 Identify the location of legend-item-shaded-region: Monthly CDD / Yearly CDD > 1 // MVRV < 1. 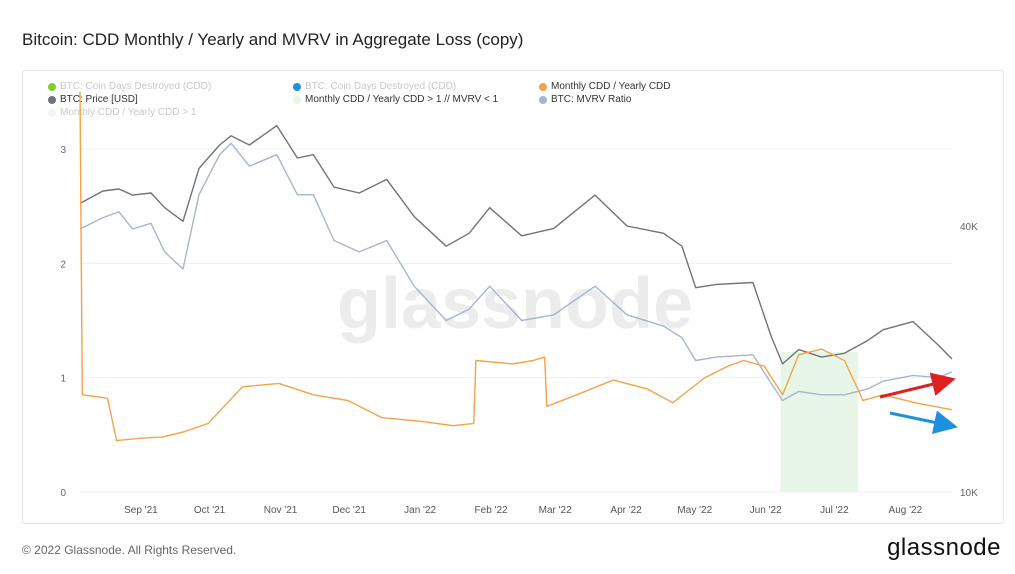
(395, 99).